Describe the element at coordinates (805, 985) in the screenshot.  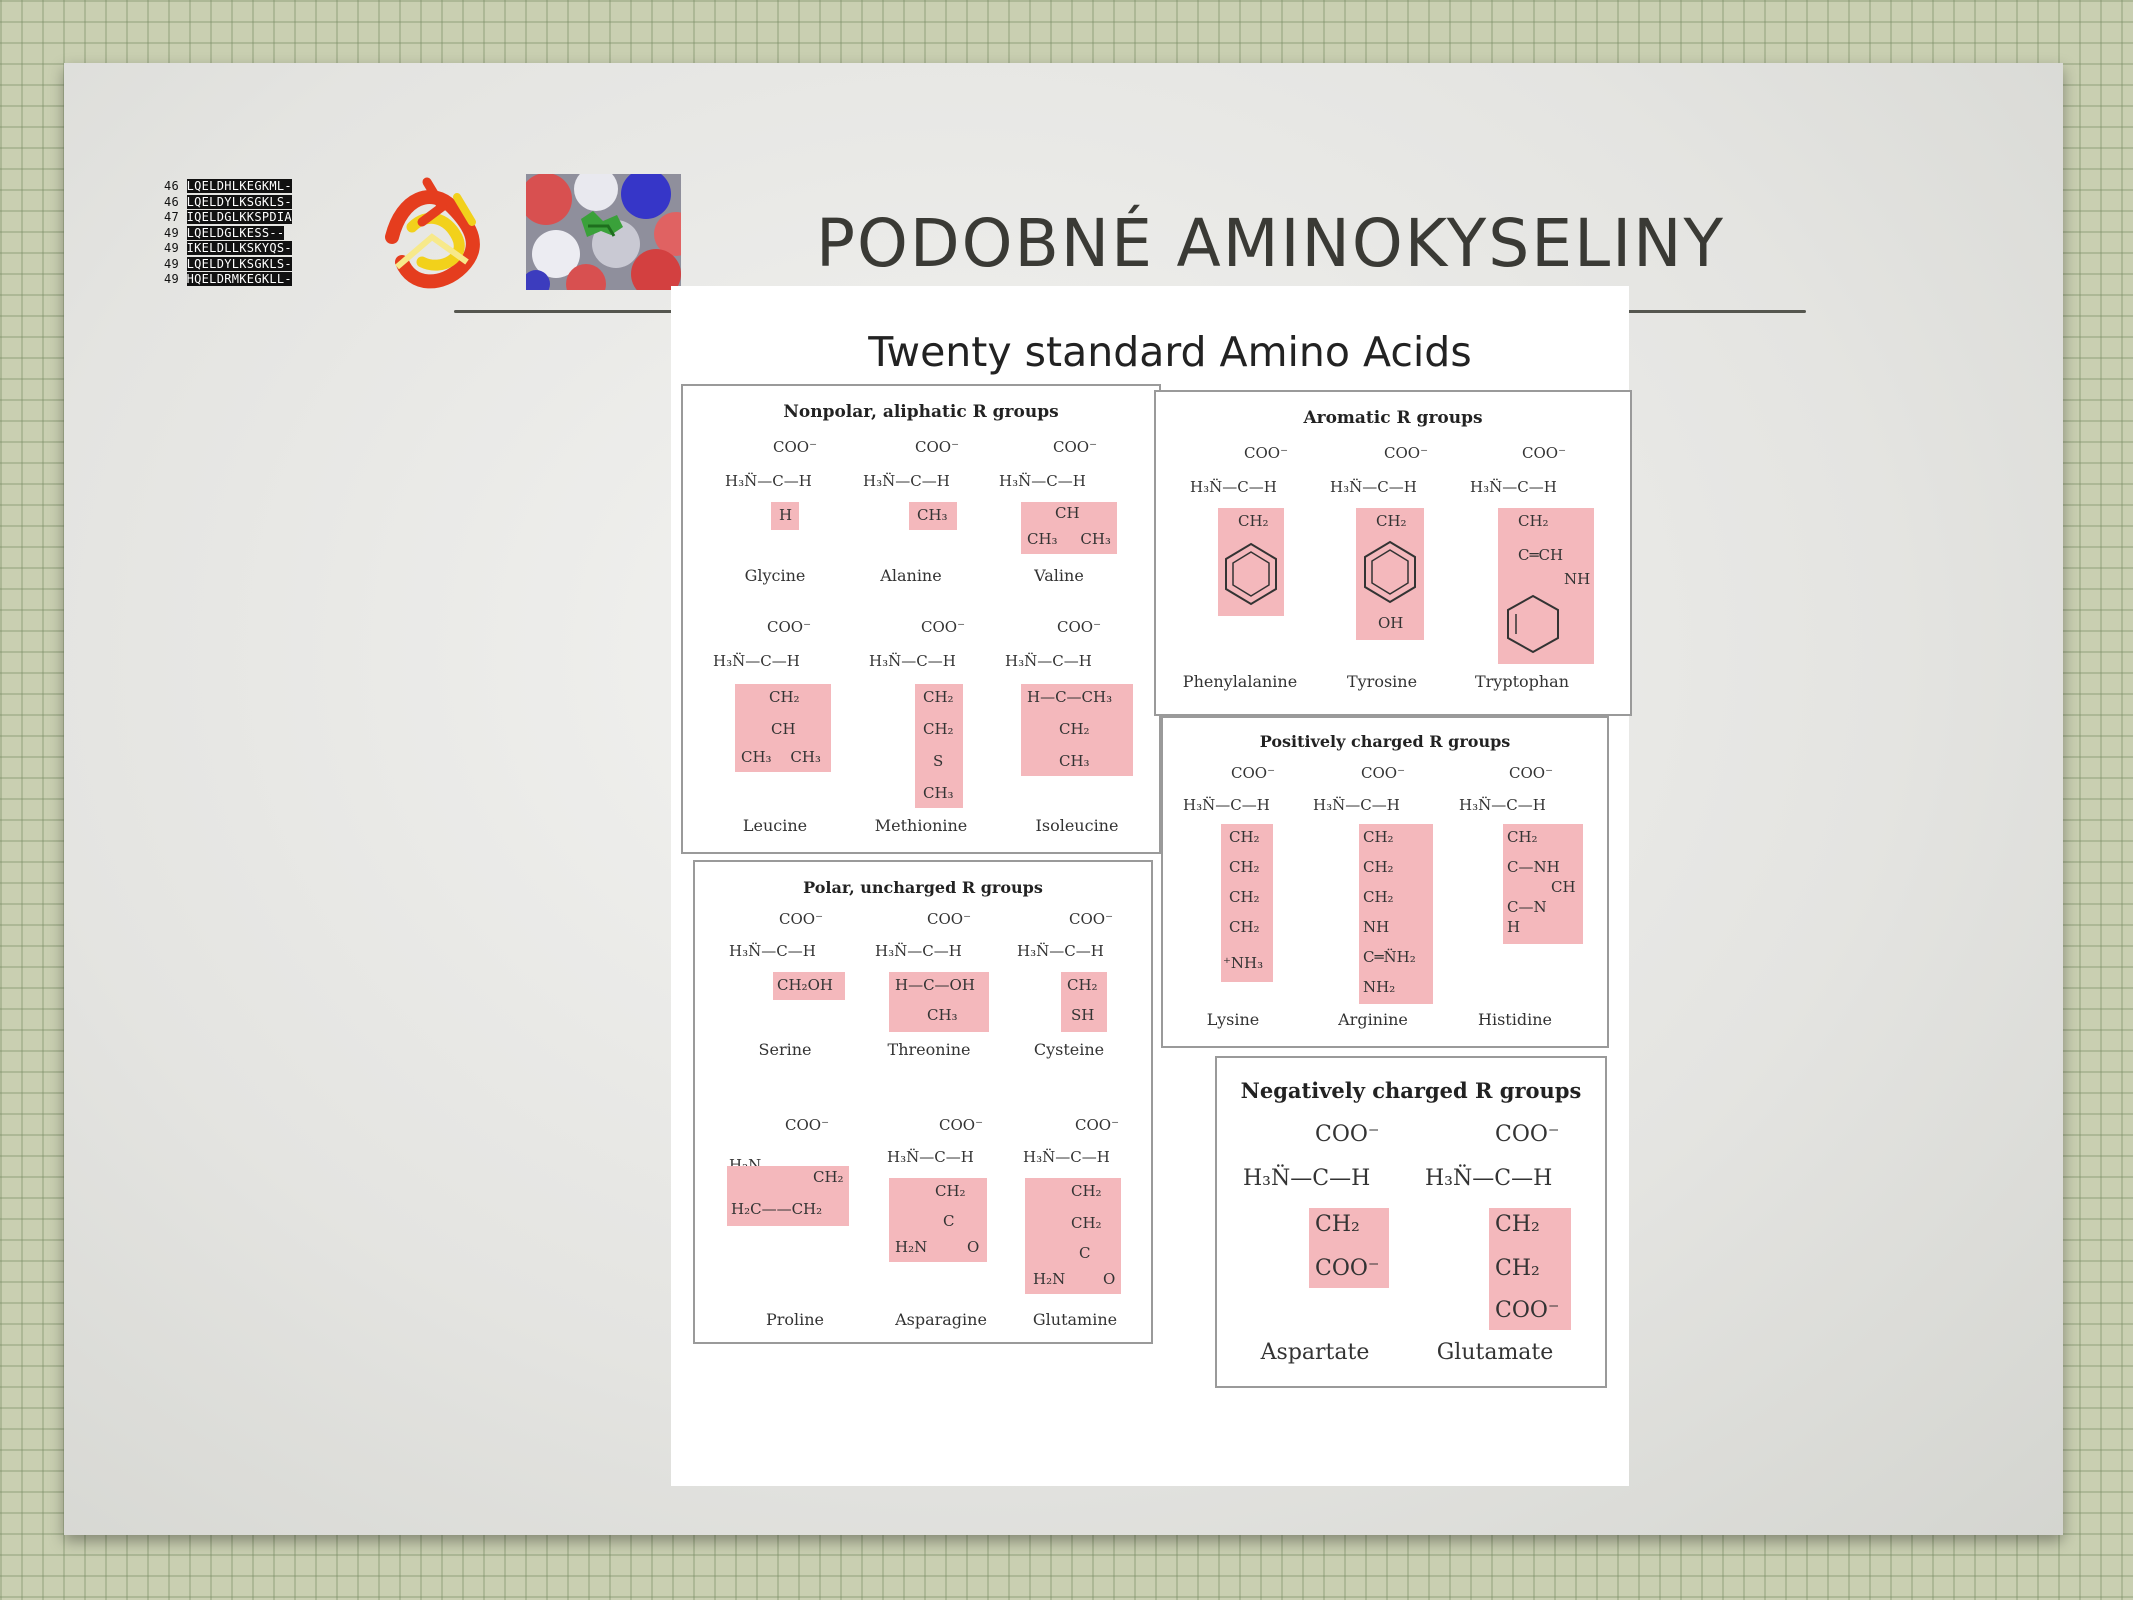
I see `side-chain-atom: CH₂OH` at that location.